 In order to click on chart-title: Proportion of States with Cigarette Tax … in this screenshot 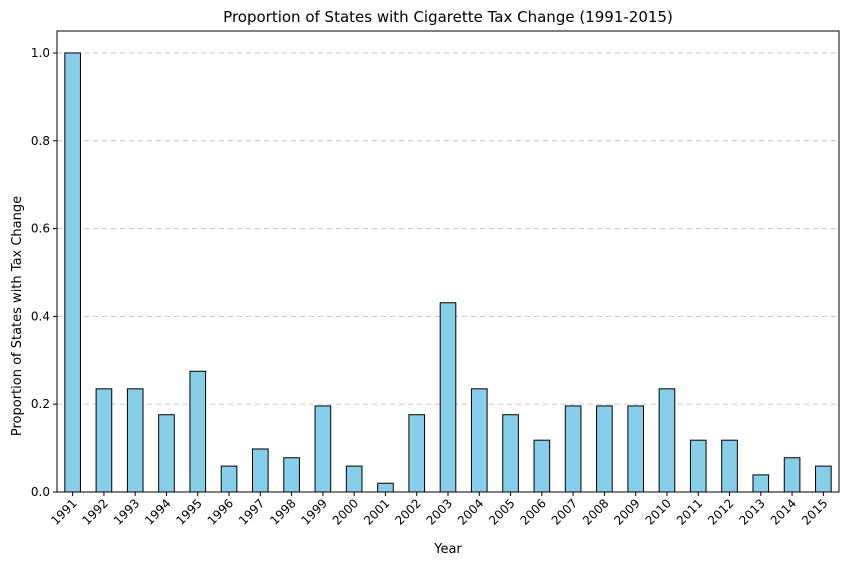, I will do `click(448, 17)`.